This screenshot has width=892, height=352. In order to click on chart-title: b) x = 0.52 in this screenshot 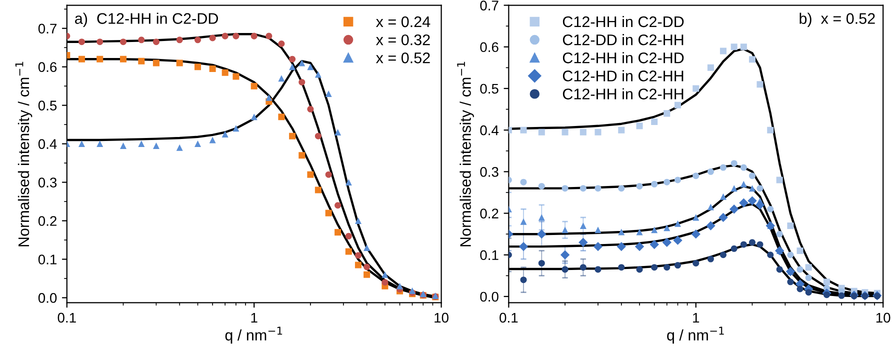, I will do `click(837, 19)`.